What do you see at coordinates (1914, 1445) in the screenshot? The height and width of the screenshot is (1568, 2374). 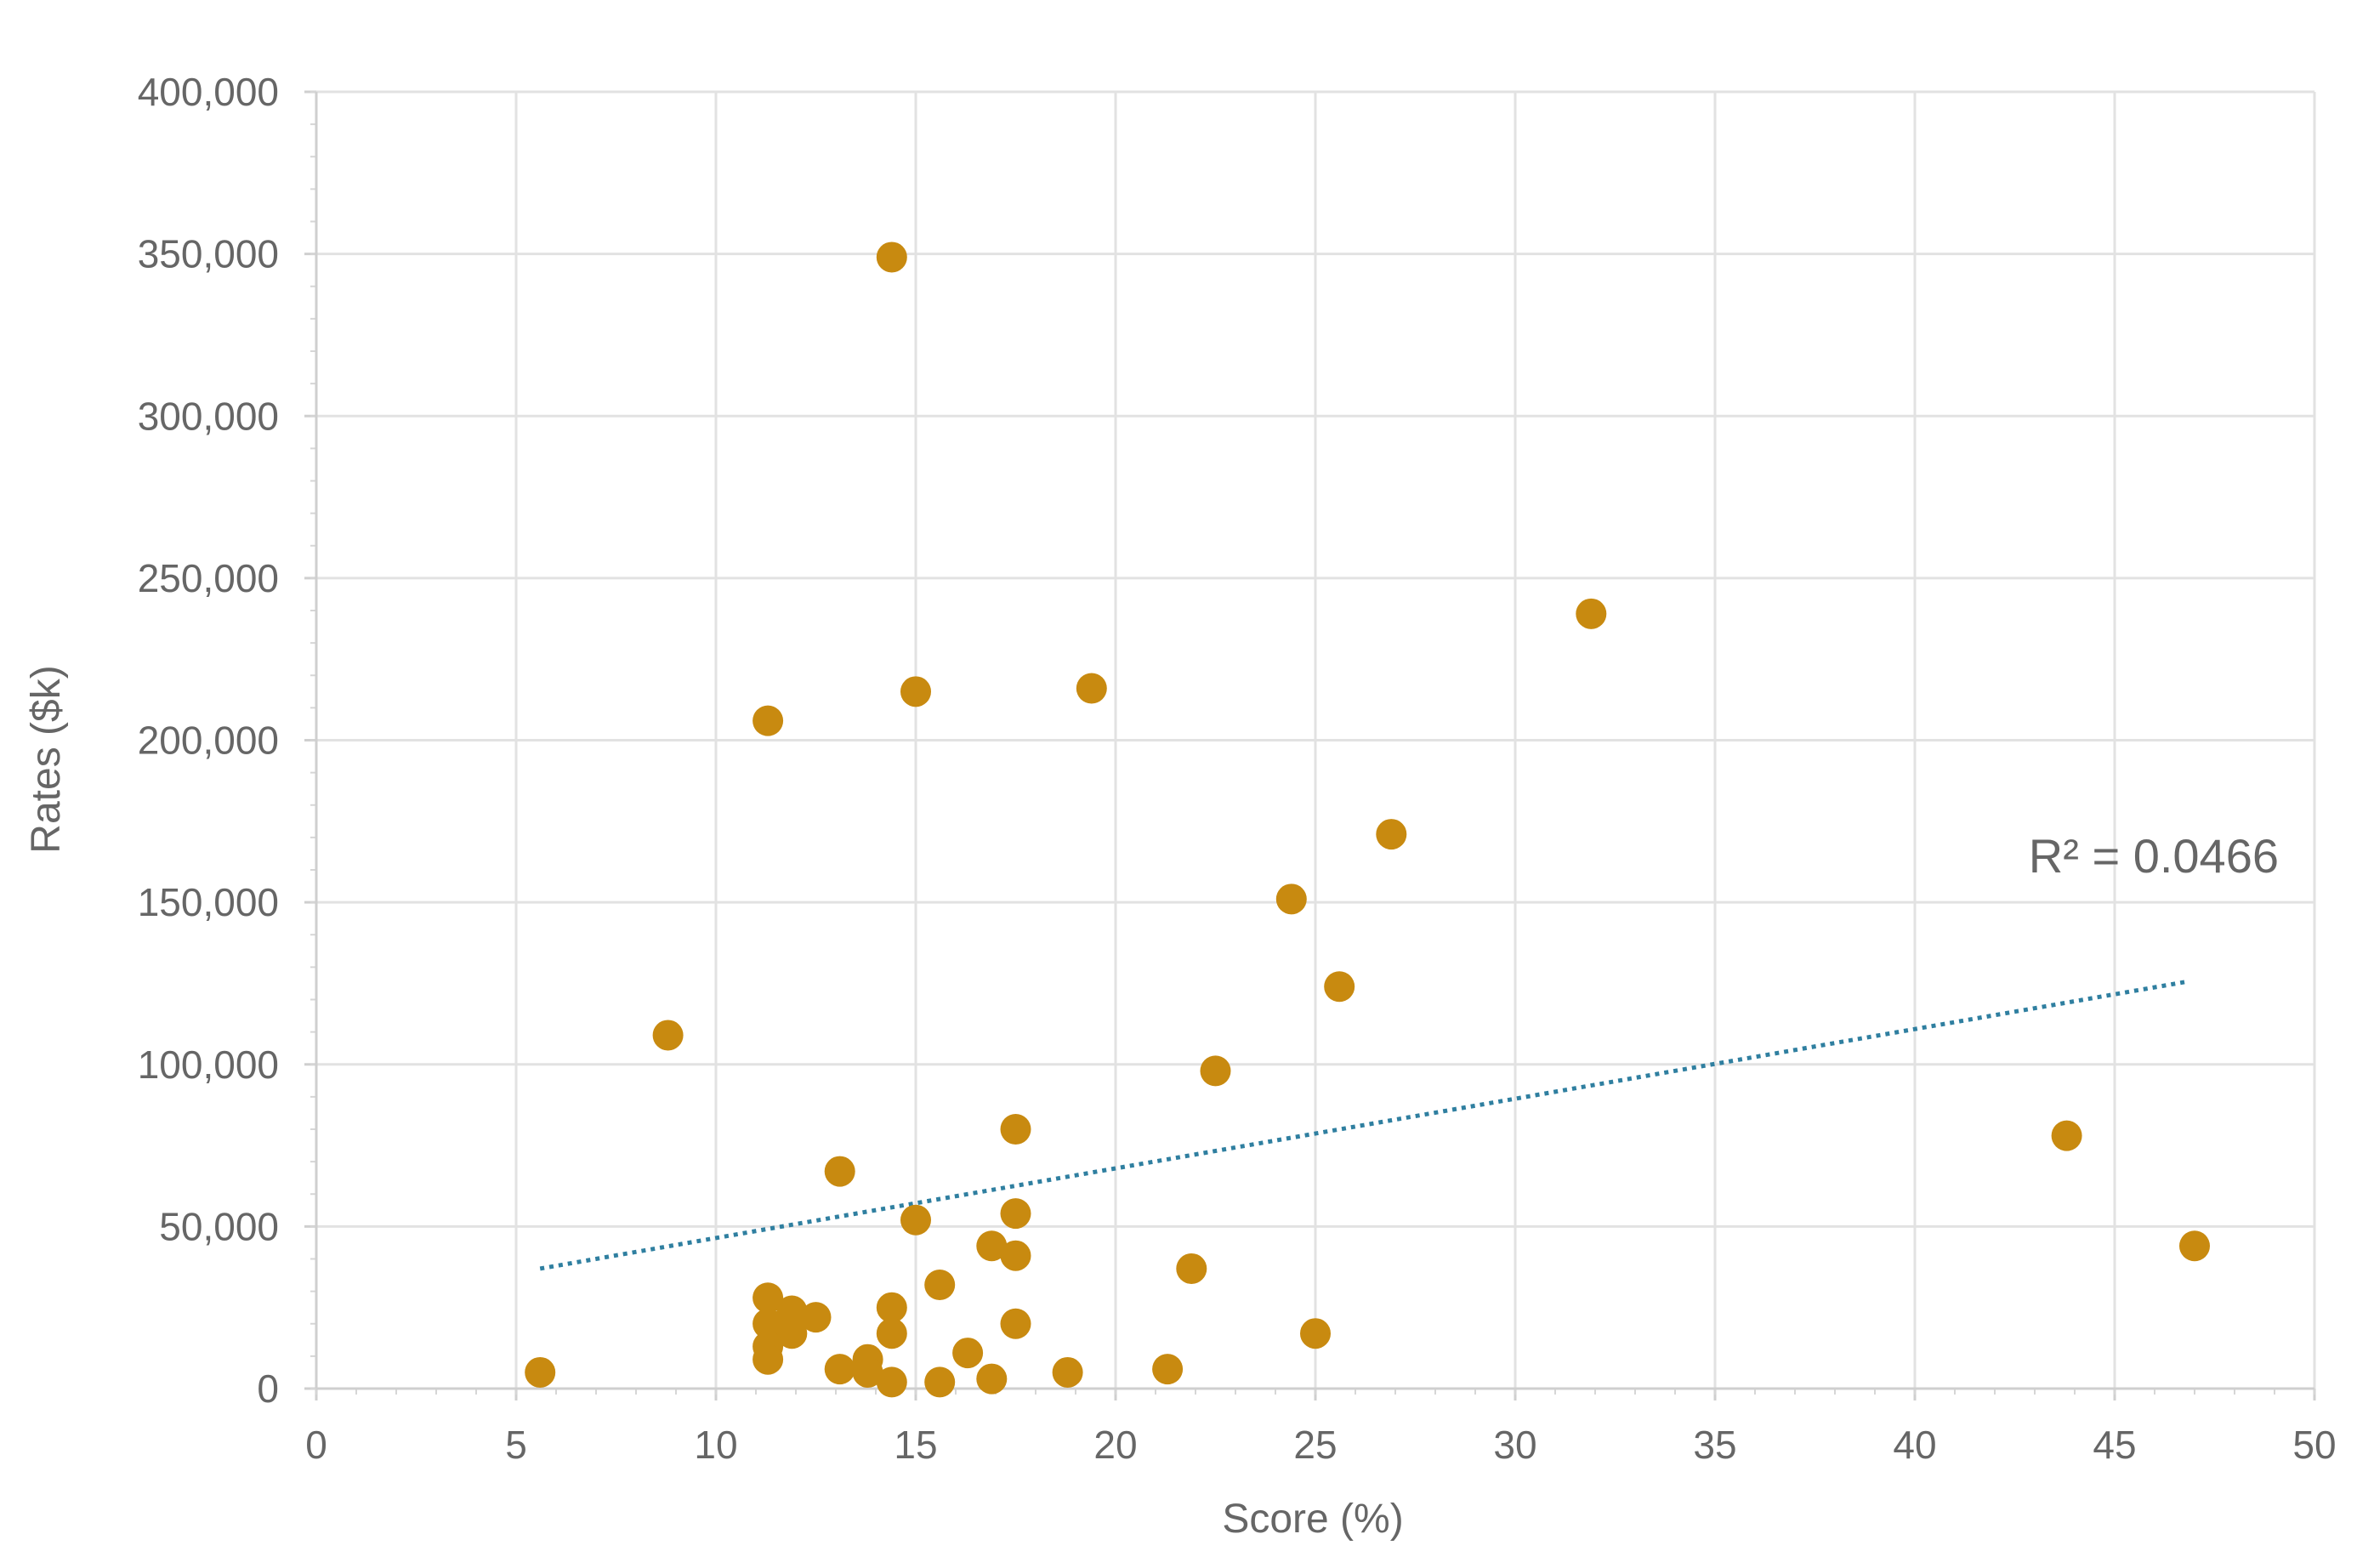 I see `x-tick-label: 40` at bounding box center [1914, 1445].